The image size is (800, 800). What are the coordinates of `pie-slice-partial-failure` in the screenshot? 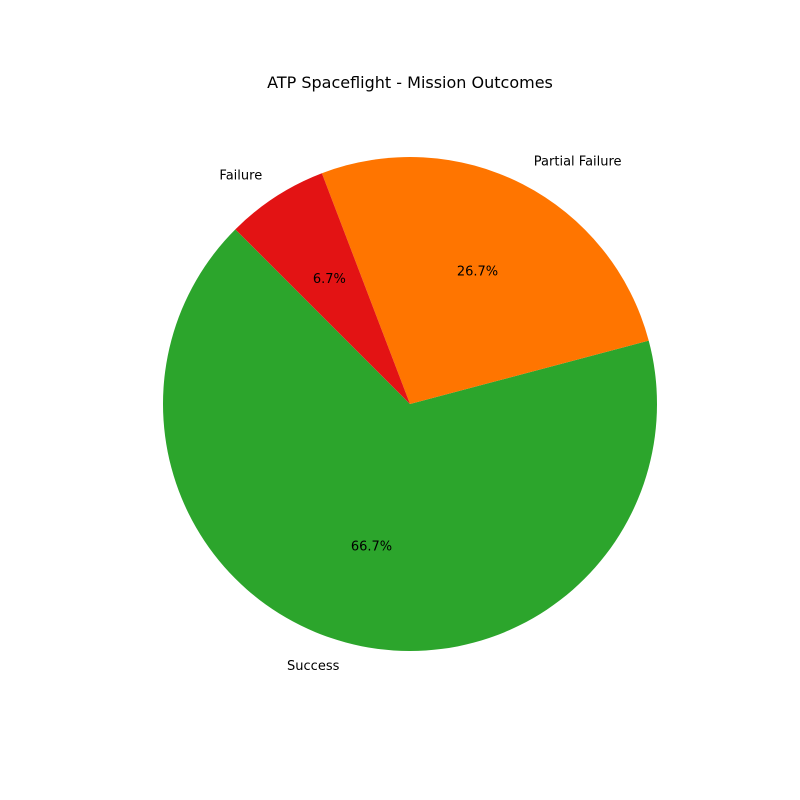 It's located at (485, 280).